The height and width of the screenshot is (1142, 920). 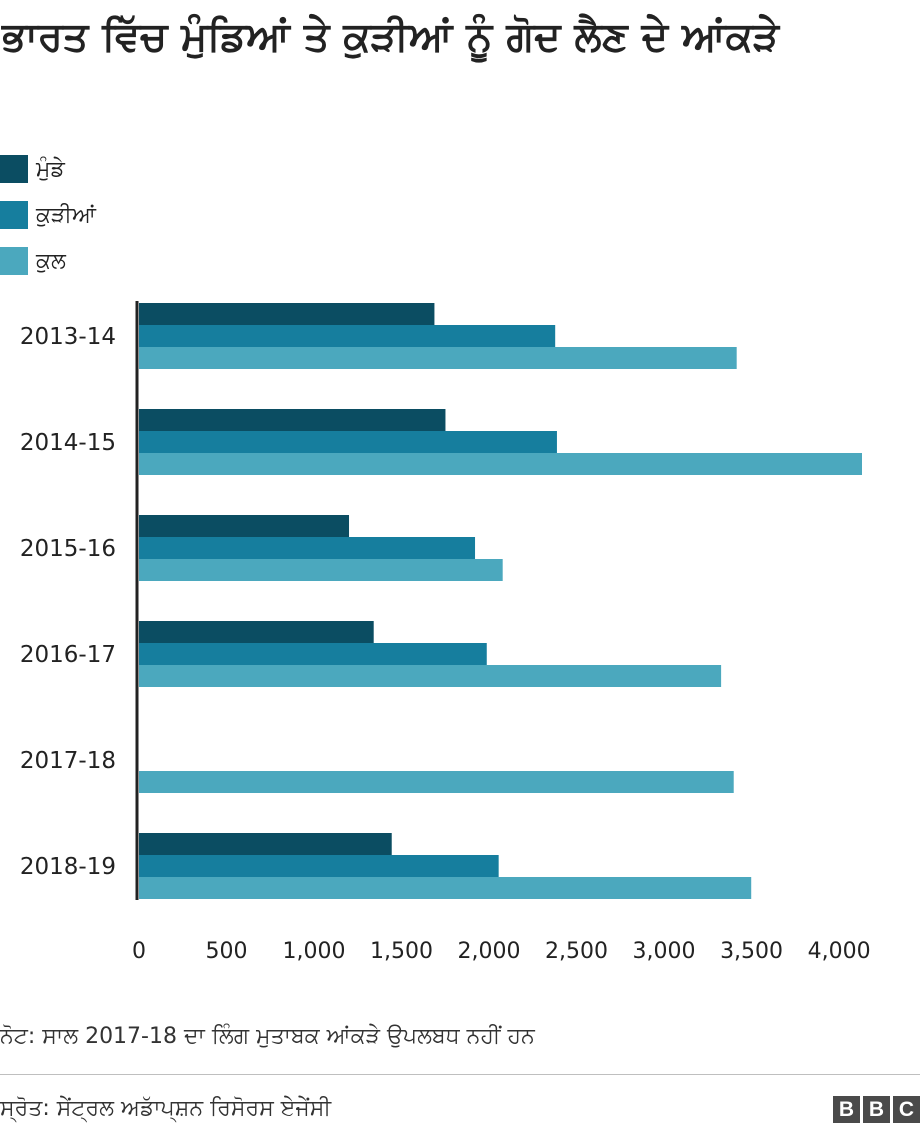 I want to click on x-tick-label: 3,000, so click(x=664, y=951).